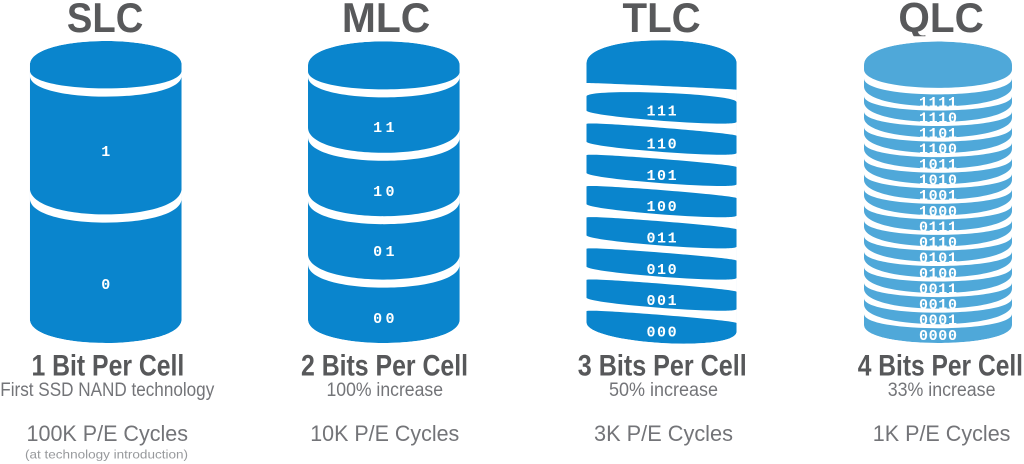 The width and height of the screenshot is (1024, 464). Describe the element at coordinates (385, 319) in the screenshot. I see `svg-text: 00` at that location.